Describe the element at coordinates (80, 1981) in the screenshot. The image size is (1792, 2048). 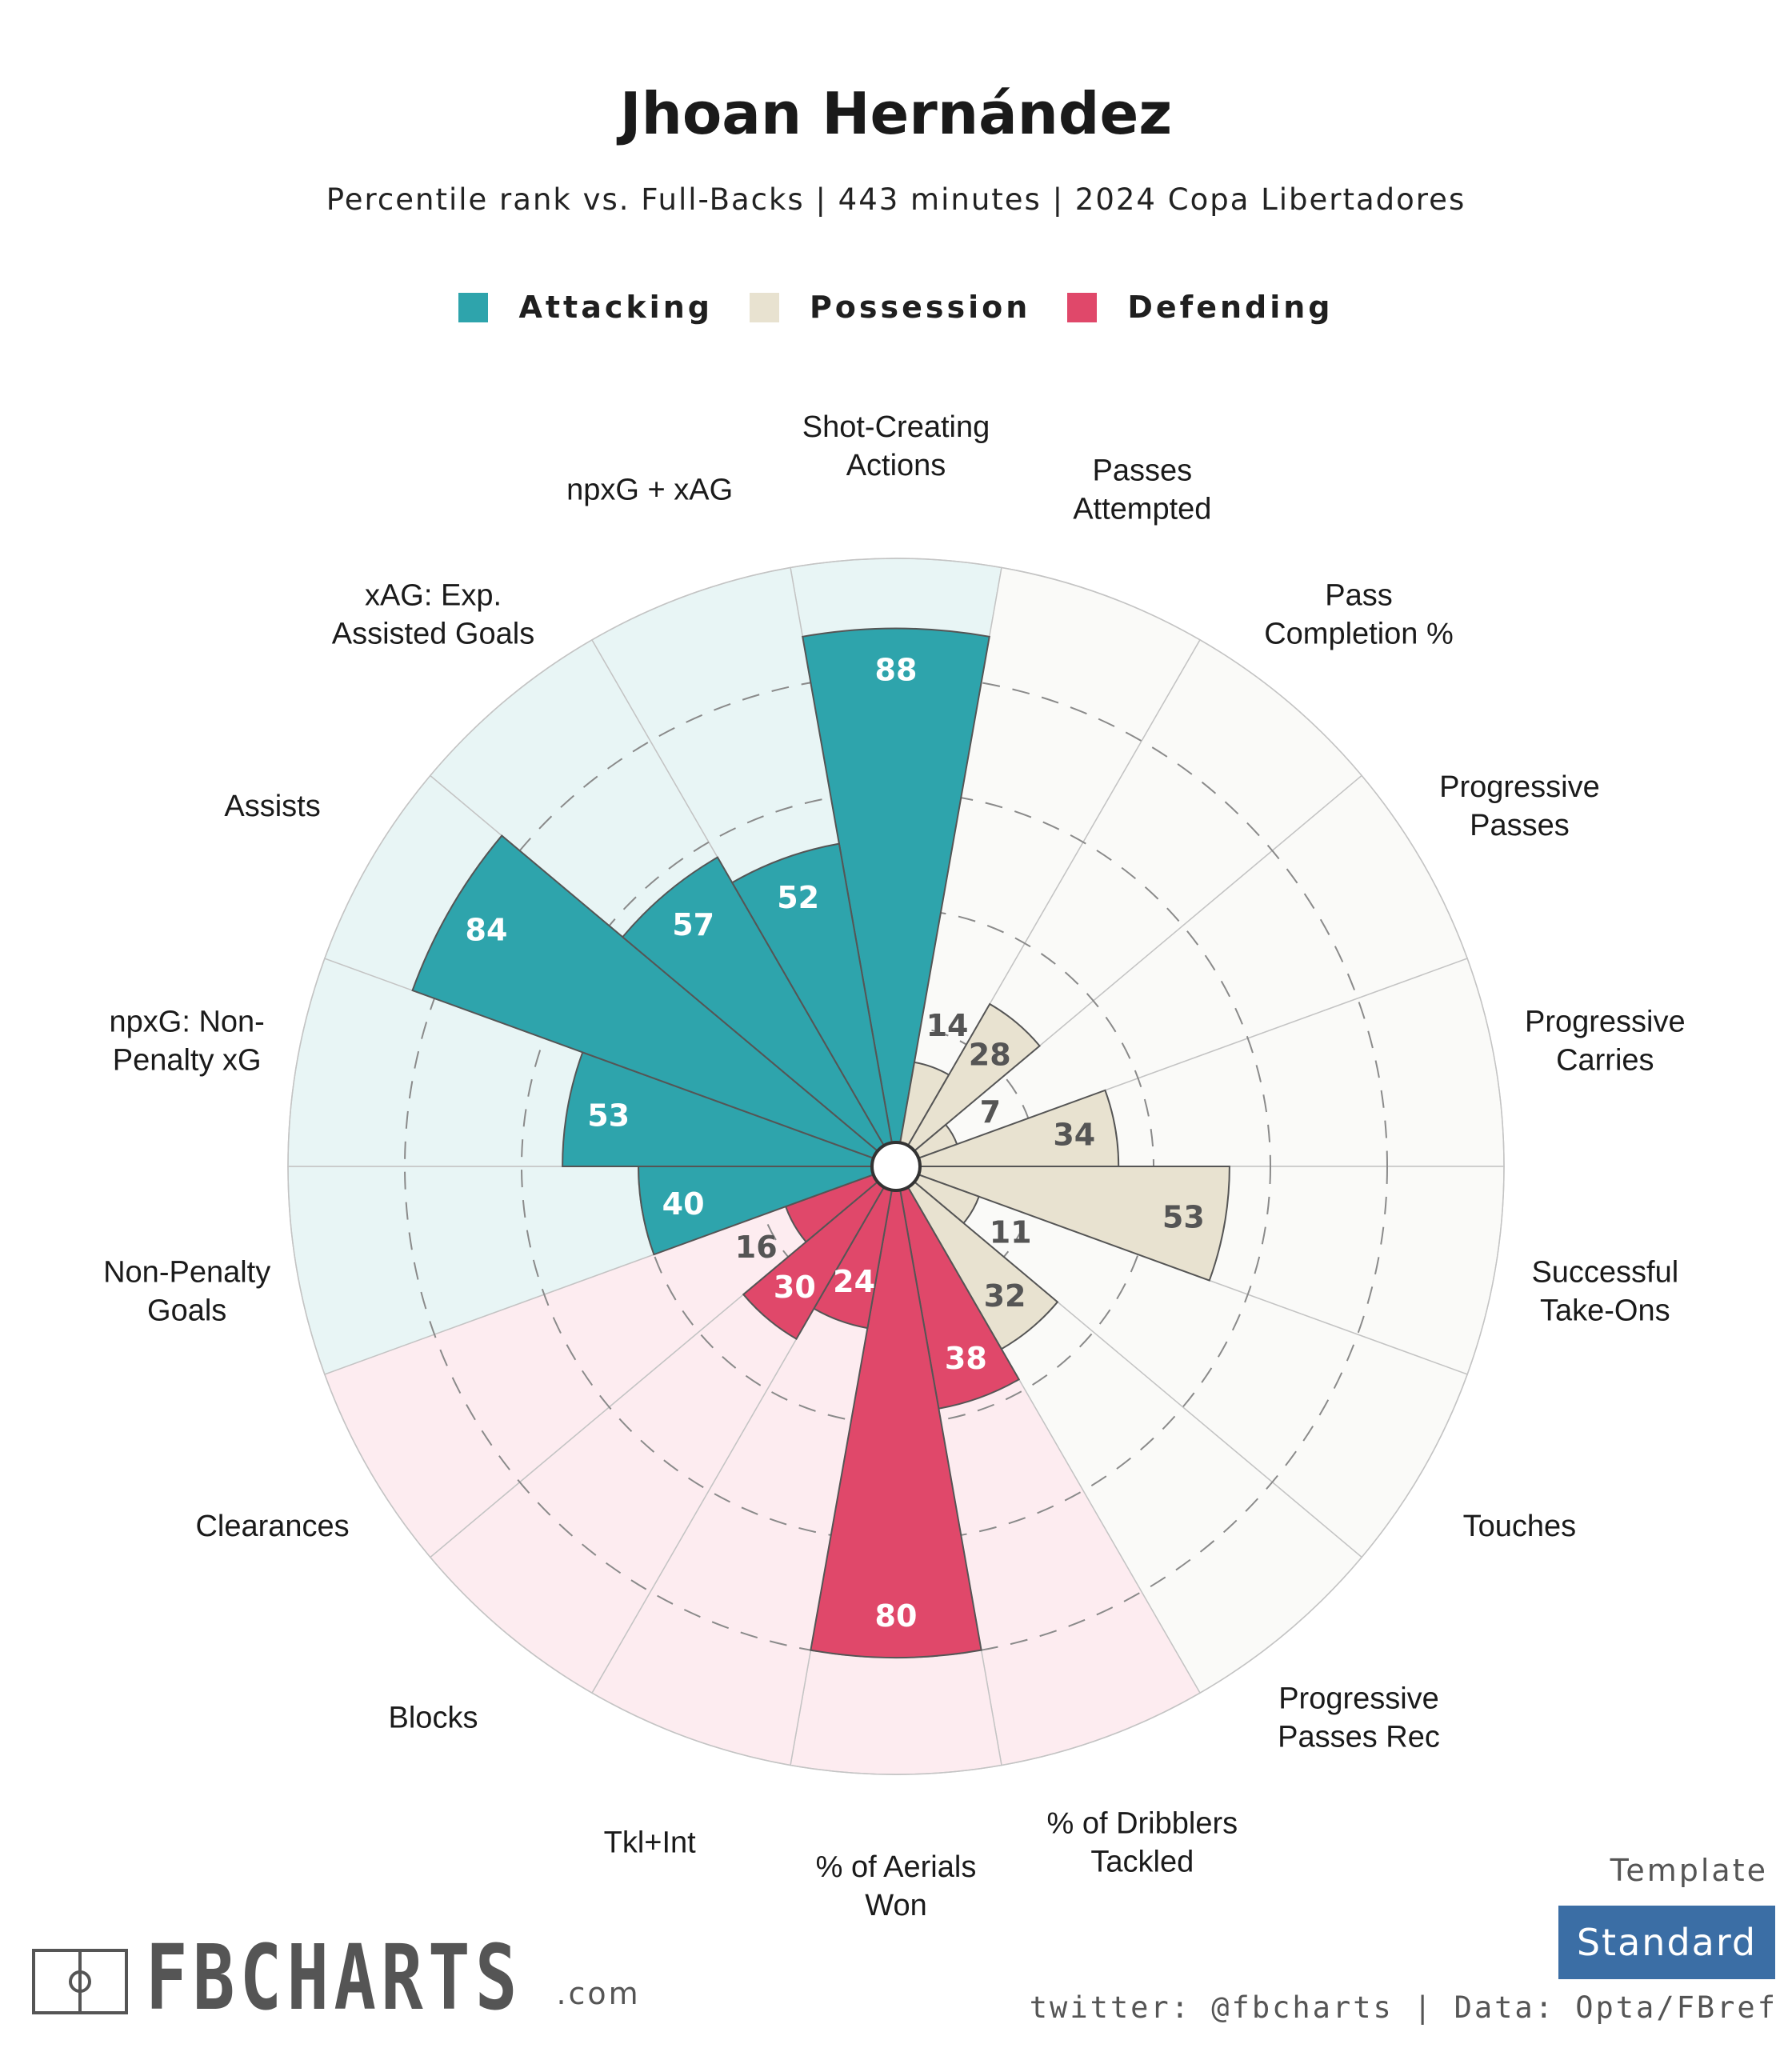
I see `pitch-icon` at that location.